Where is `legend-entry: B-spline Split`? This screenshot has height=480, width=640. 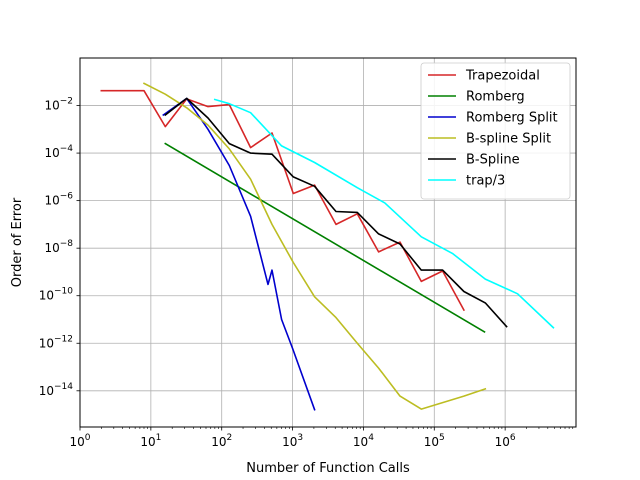 legend-entry: B-spline Split is located at coordinates (508, 139).